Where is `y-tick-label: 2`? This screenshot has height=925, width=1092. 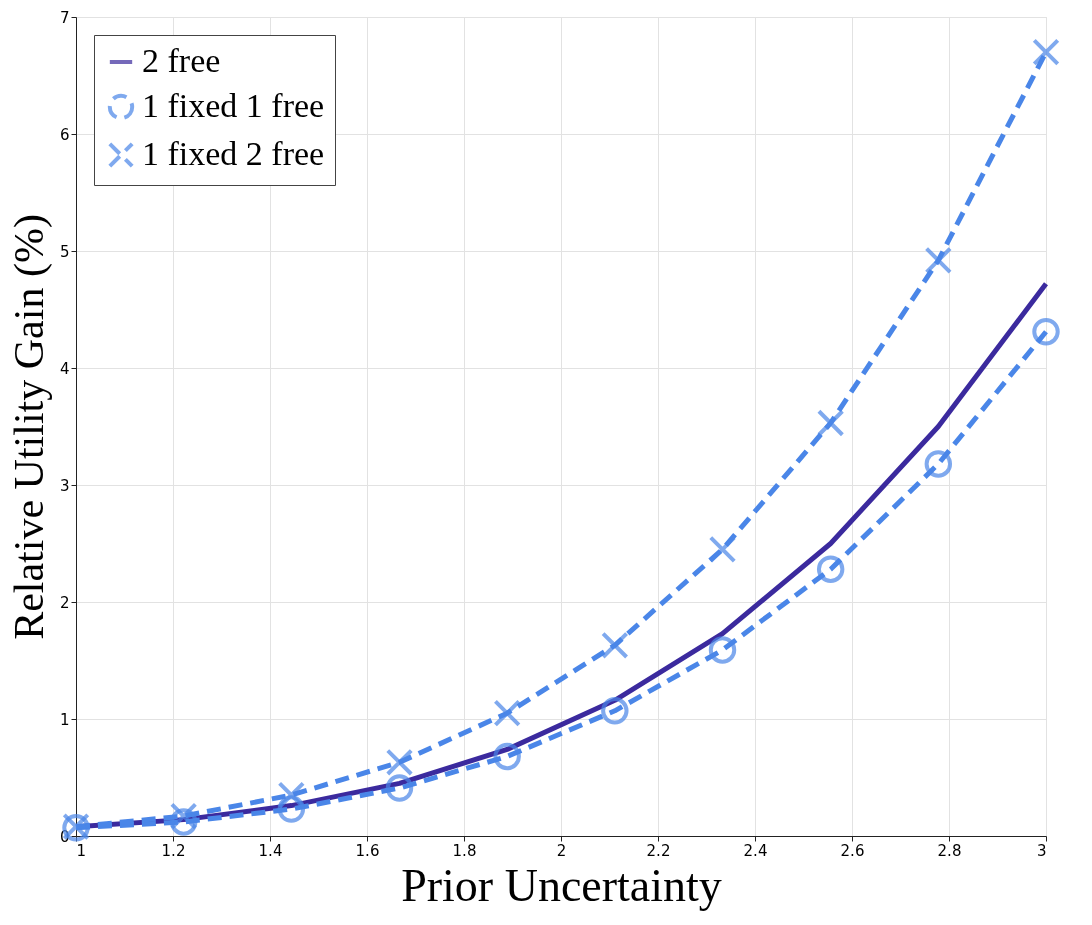 y-tick-label: 2 is located at coordinates (64, 602).